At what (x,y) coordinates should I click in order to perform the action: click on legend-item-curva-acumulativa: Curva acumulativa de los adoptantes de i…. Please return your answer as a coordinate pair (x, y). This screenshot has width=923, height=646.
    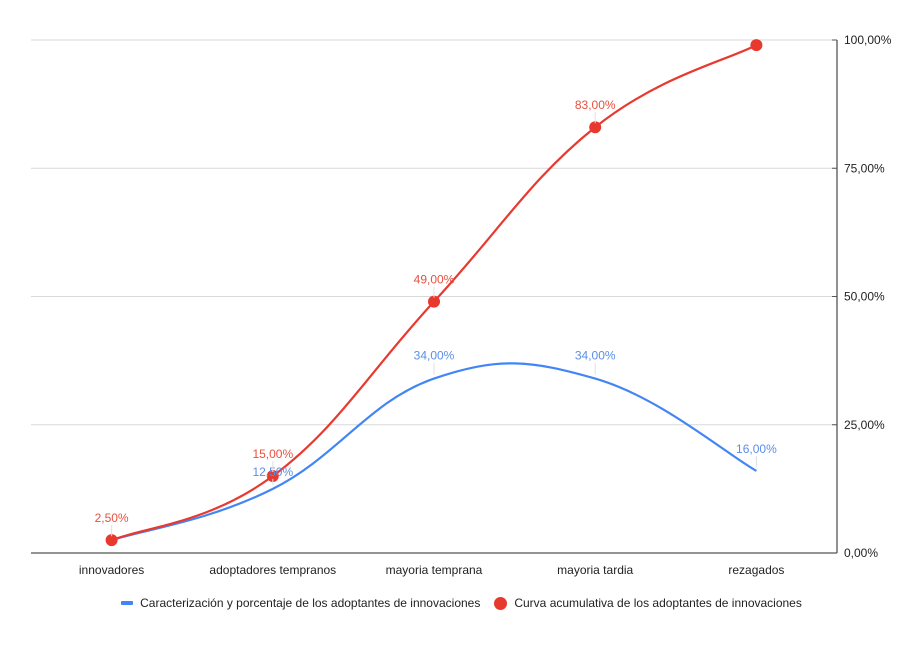
    Looking at the image, I should click on (648, 603).